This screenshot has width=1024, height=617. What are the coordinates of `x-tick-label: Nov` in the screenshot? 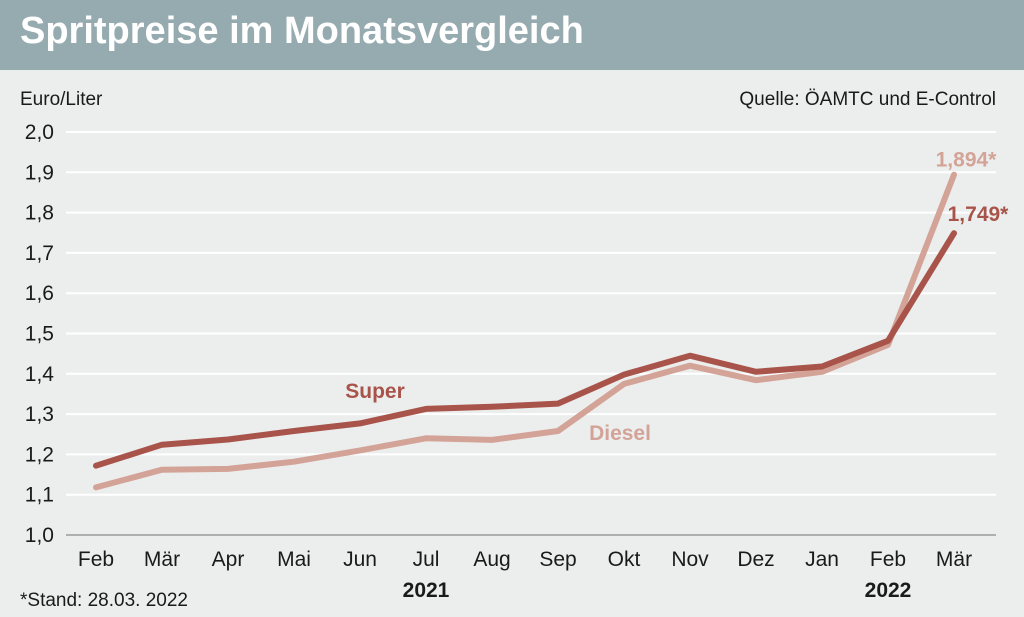 It's located at (690, 559).